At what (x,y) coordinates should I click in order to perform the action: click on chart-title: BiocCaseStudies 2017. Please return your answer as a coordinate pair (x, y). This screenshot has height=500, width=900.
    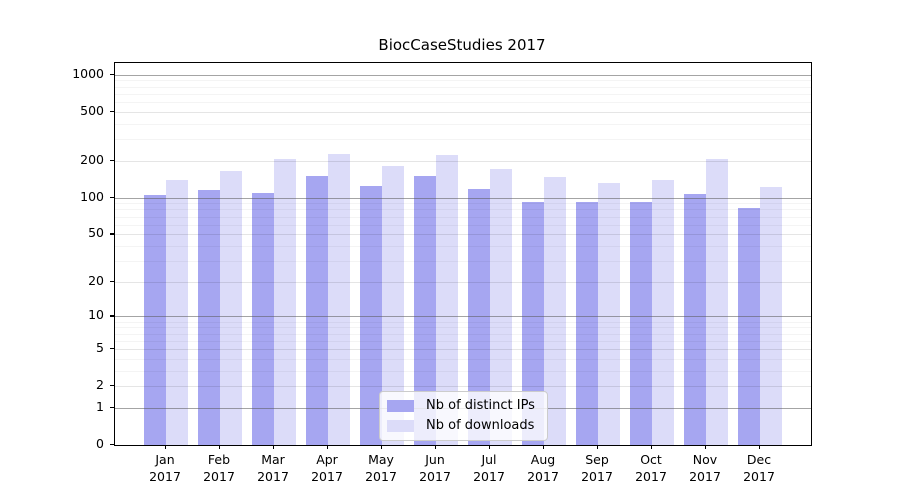
    Looking at the image, I should click on (462, 45).